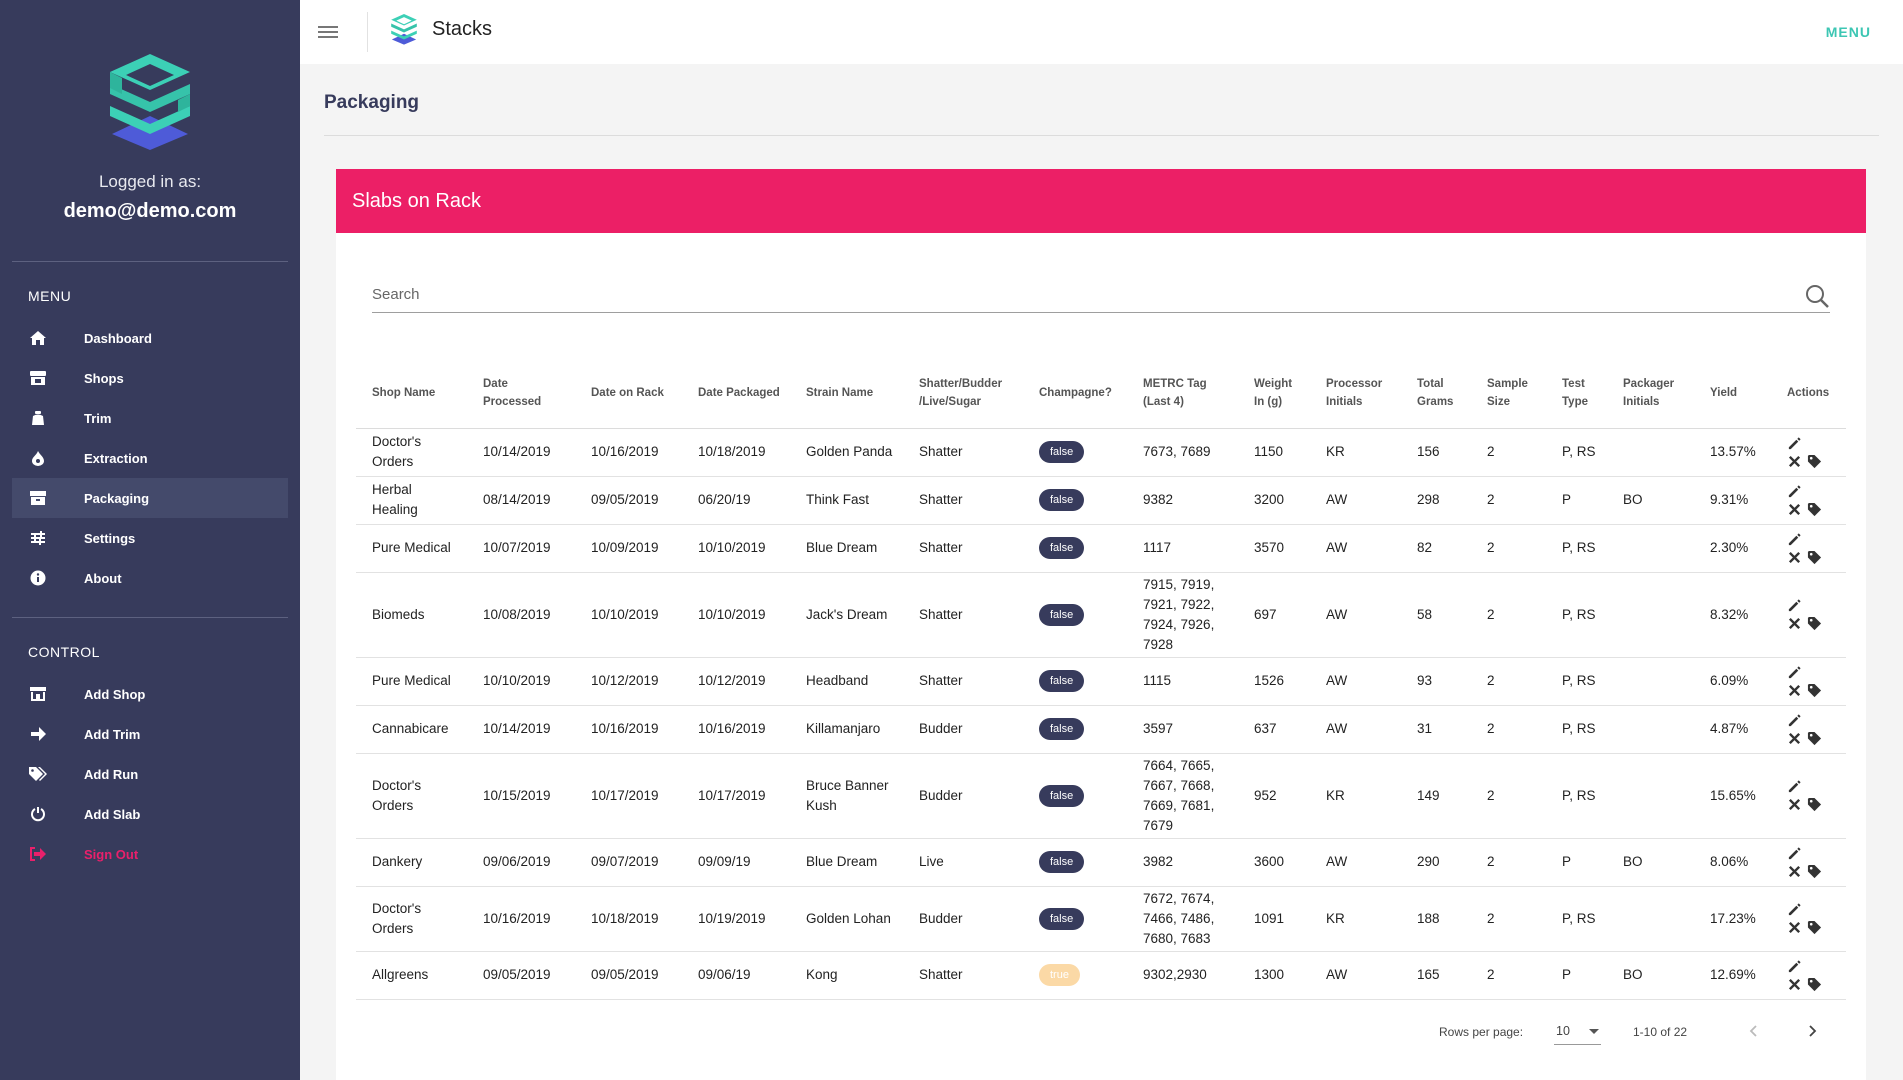  What do you see at coordinates (1436, 729) in the screenshot?
I see `total-grams-cell: 31` at bounding box center [1436, 729].